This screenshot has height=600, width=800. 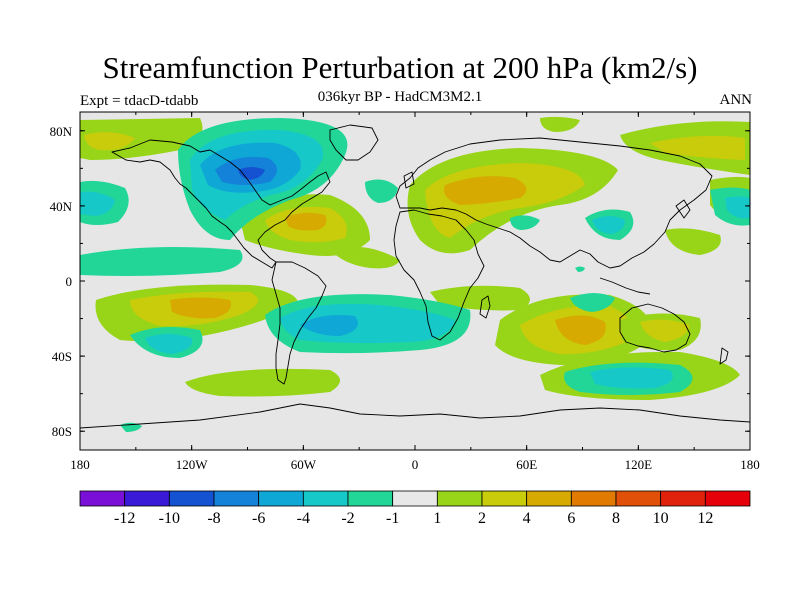 I want to click on anomaly-negative-north-atlantic, so click(x=381, y=191).